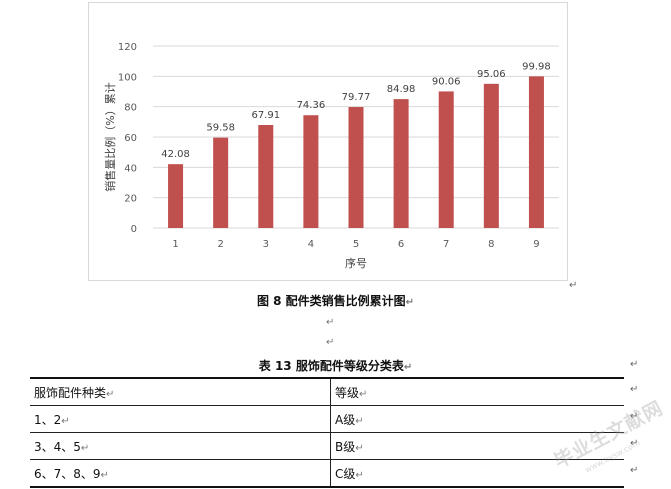 The height and width of the screenshot is (489, 671). I want to click on y-tick-label: 20, so click(130, 199).